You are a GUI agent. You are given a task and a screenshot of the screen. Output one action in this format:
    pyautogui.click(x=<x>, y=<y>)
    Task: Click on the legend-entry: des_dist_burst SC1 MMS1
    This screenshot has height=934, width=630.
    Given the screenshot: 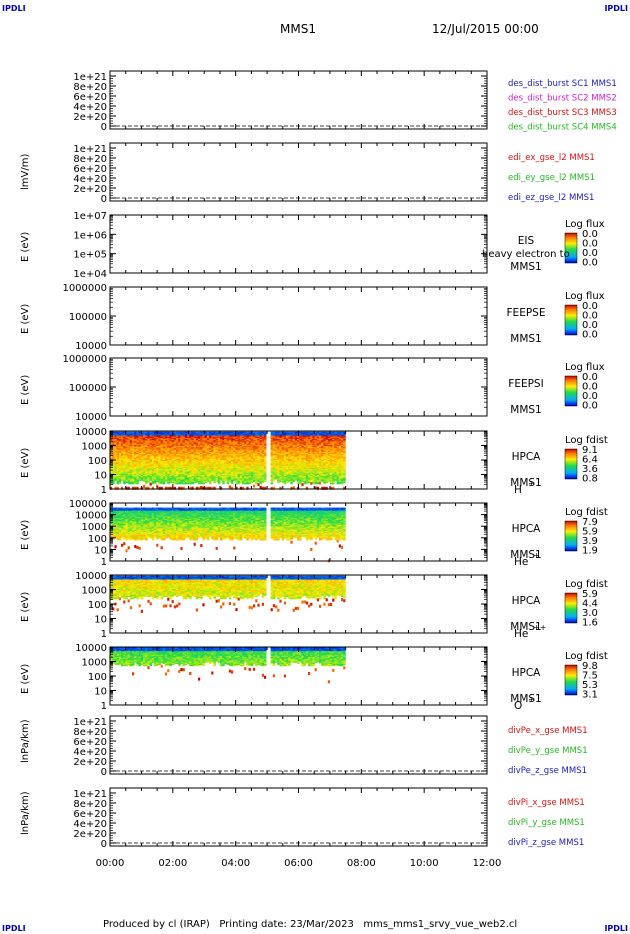 What is the action you would take?
    pyautogui.click(x=562, y=84)
    